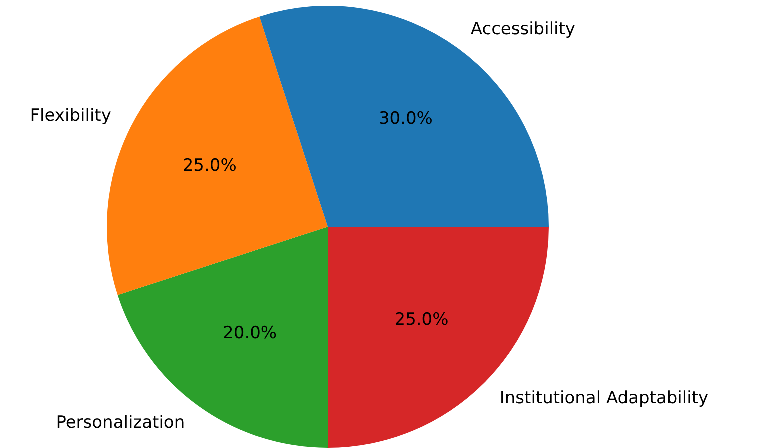 The image size is (757, 448). What do you see at coordinates (71, 116) in the screenshot?
I see `slice-label: Flexibility` at bounding box center [71, 116].